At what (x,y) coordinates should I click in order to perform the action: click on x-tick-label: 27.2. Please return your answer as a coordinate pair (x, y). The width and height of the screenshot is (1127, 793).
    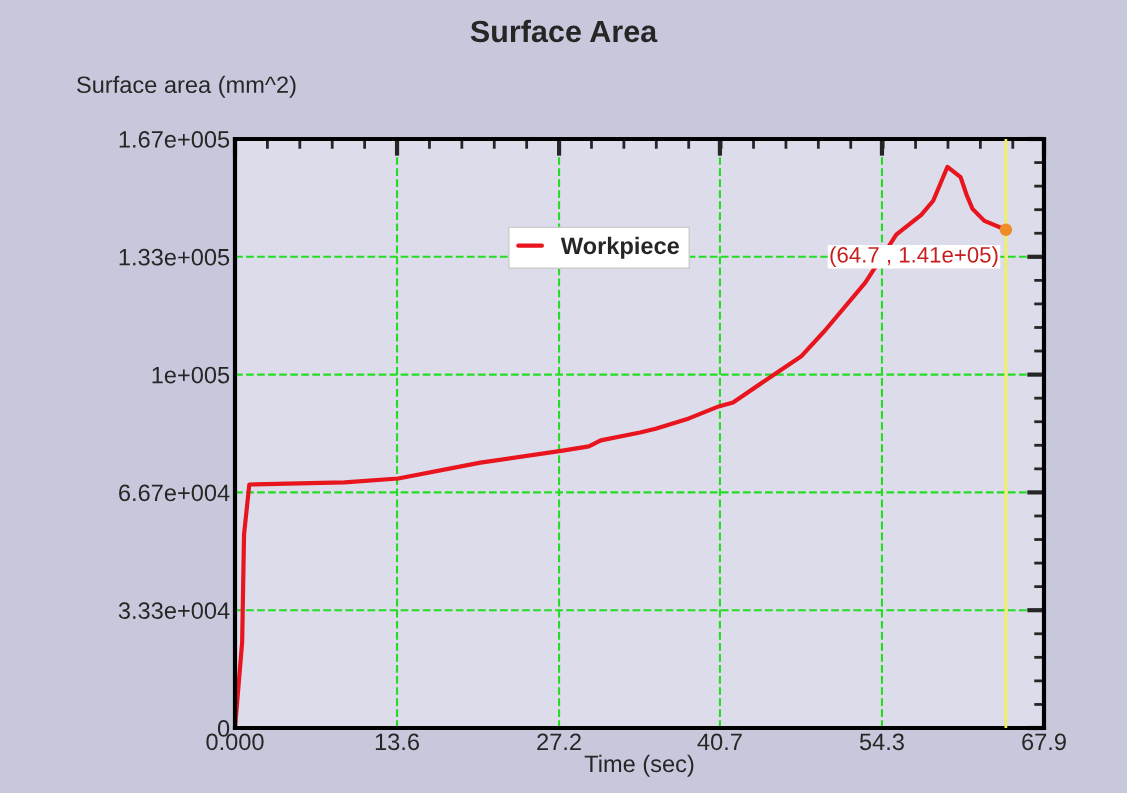
    Looking at the image, I should click on (559, 741).